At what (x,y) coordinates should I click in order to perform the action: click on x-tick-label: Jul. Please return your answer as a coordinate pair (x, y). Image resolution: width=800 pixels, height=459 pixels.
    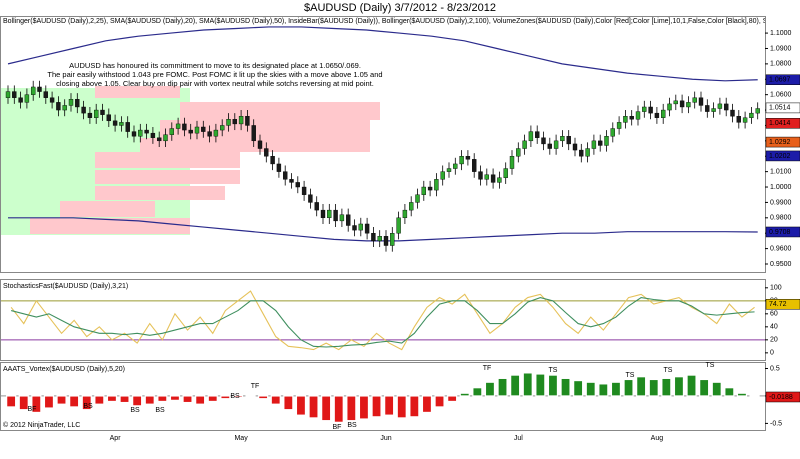
    Looking at the image, I should click on (518, 438).